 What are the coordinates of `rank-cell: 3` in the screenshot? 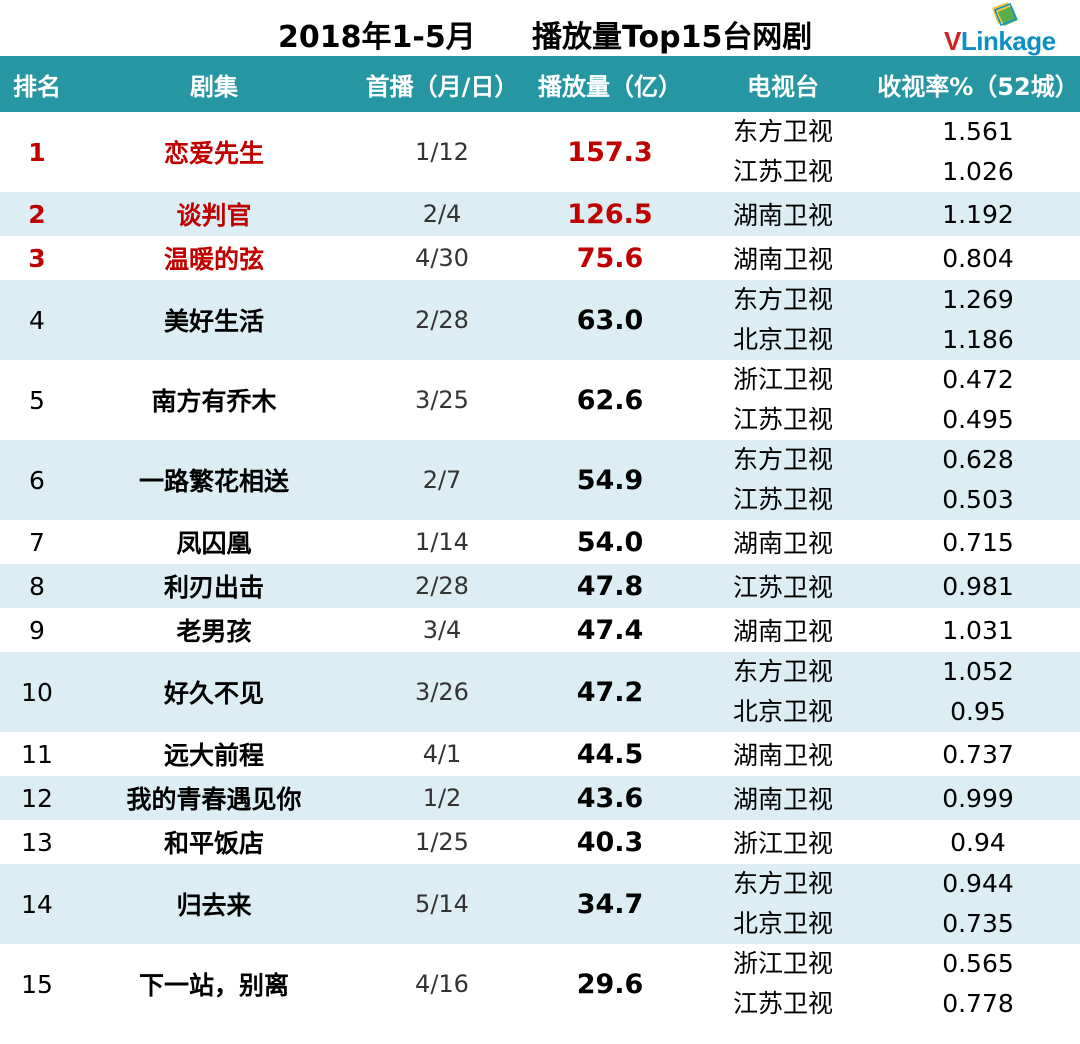 It's located at (37, 258).